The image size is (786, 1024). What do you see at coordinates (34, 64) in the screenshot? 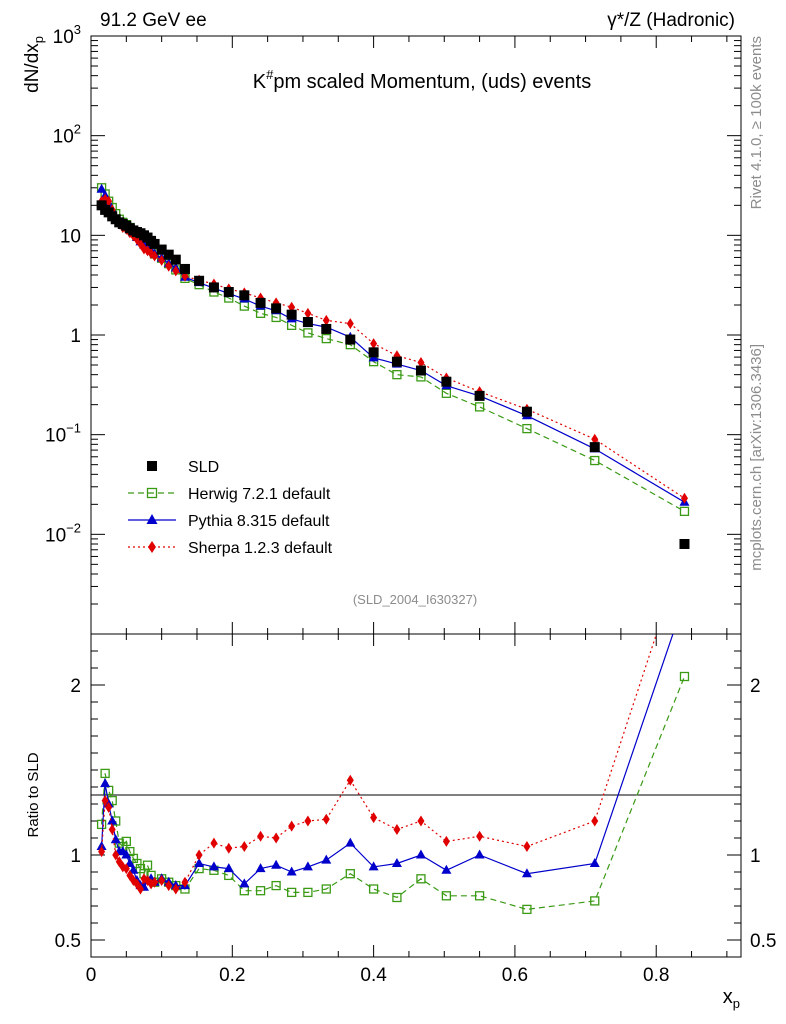
I see `main-y-axis-label: dN/dxp` at bounding box center [34, 64].